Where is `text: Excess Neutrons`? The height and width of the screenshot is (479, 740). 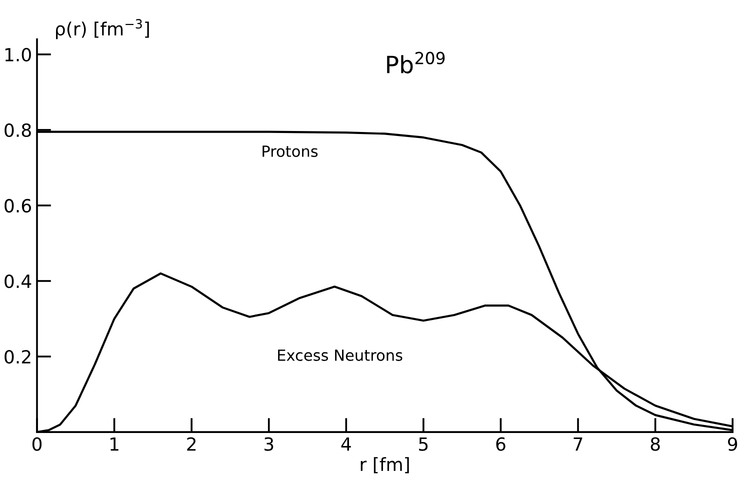
text: Excess Neutrons is located at coordinates (340, 355).